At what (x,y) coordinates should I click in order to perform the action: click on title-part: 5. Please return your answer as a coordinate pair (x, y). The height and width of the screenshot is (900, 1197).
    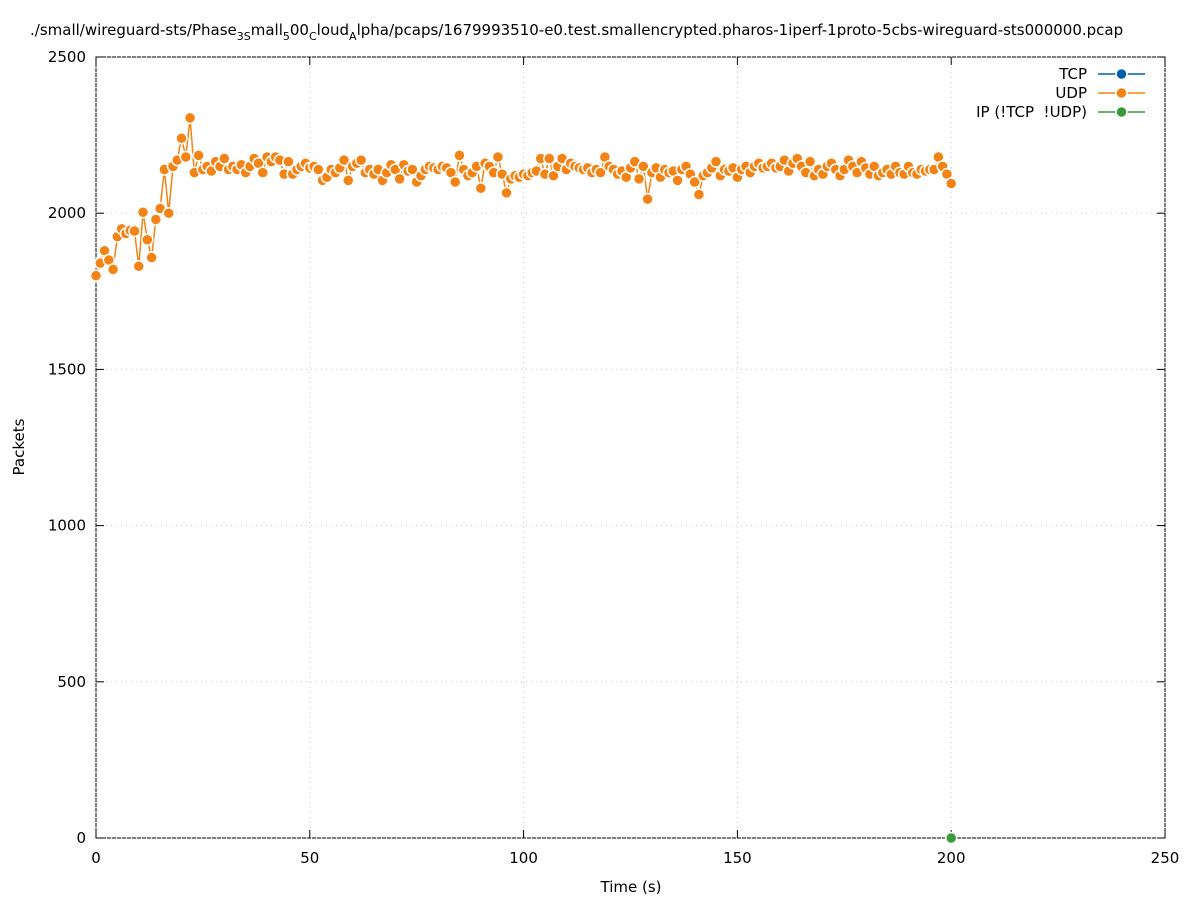
    Looking at the image, I should click on (286, 36).